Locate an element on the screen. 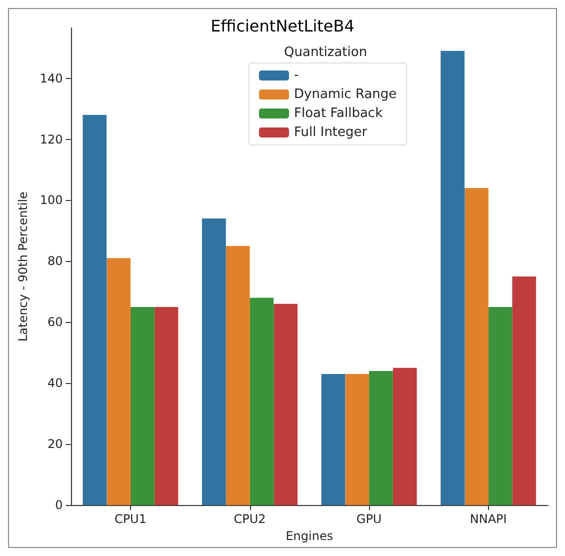  y-tick-label: 40 is located at coordinates (55, 383).